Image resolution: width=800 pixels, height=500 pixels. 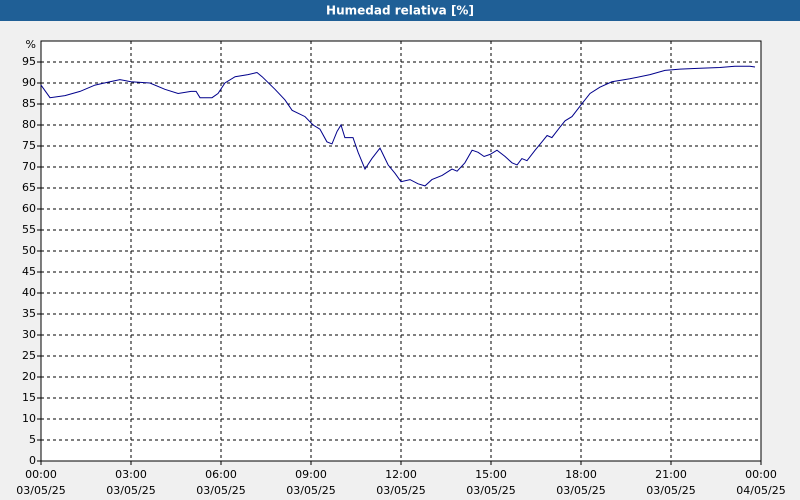 I want to click on y-tick-label: 40, so click(x=29, y=292).